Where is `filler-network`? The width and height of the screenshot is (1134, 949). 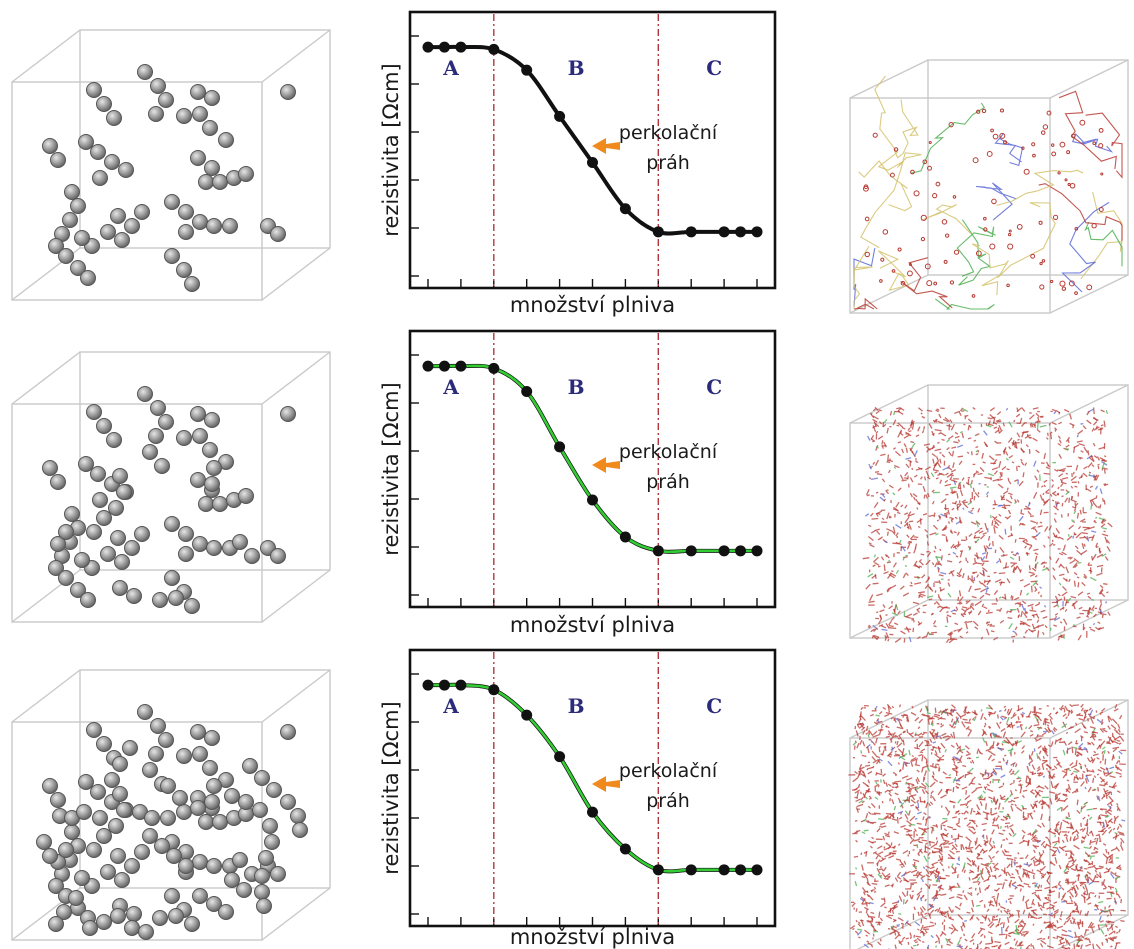
filler-network is located at coordinates (987, 192).